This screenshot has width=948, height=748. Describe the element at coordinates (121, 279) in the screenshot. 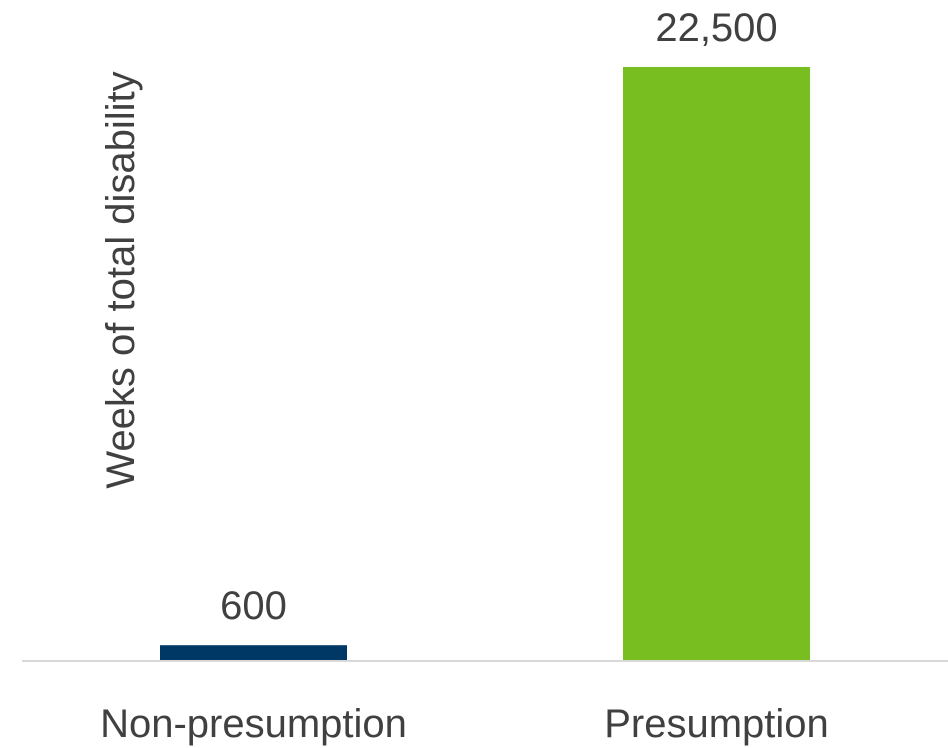

I see `y-axis-label: Weeks of total disability` at that location.